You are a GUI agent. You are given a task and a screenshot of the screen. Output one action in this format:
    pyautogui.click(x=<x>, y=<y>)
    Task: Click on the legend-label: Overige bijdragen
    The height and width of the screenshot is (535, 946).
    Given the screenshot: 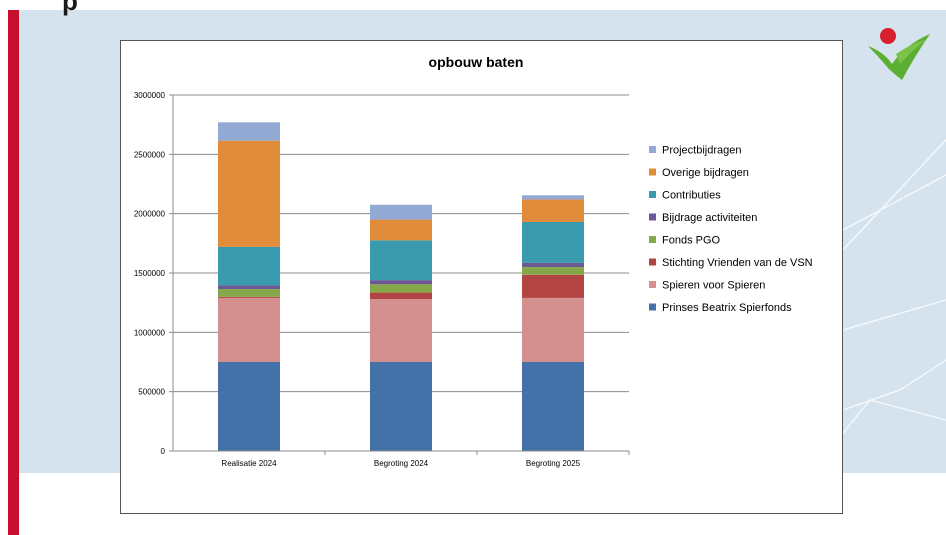 What is the action you would take?
    pyautogui.click(x=705, y=173)
    